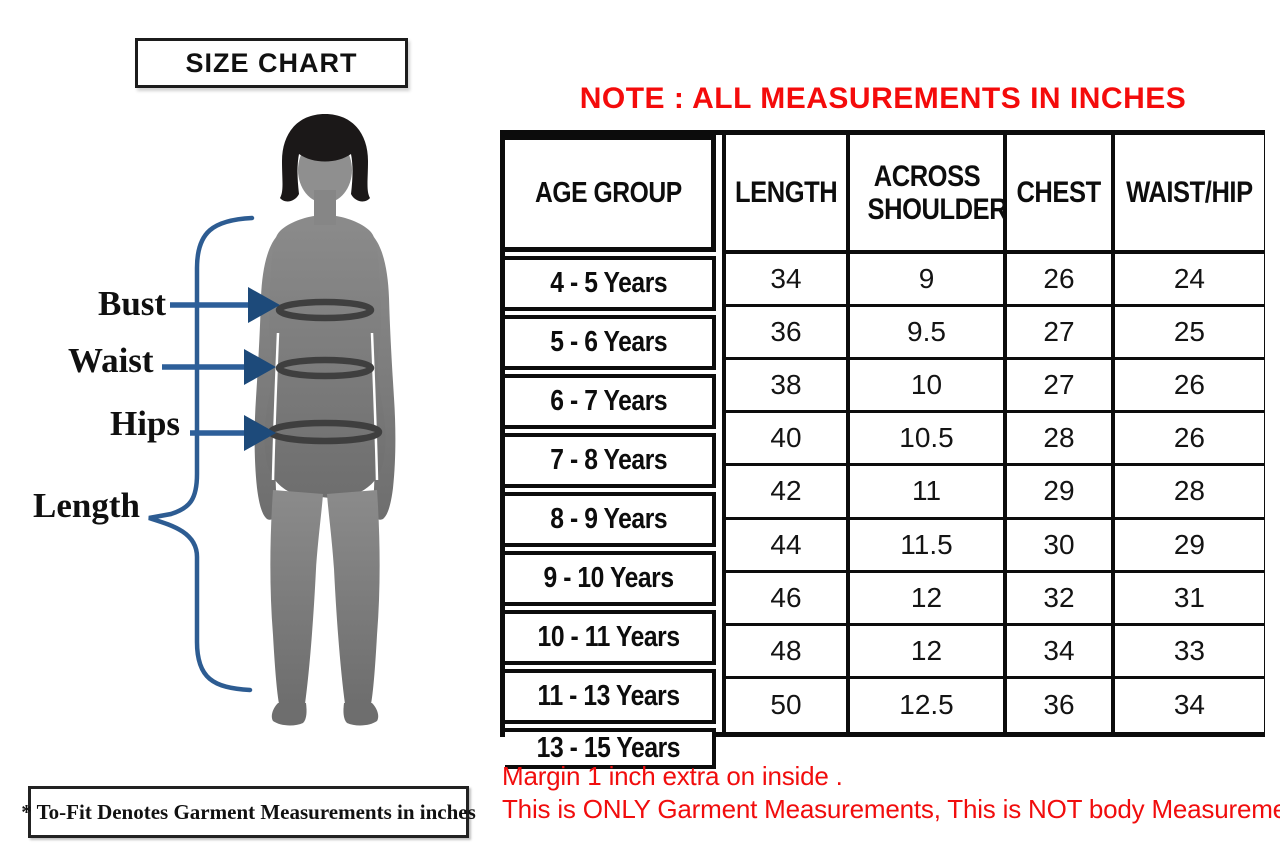 The image size is (1280, 853). I want to click on waist-hip-value: 24, so click(1189, 279).